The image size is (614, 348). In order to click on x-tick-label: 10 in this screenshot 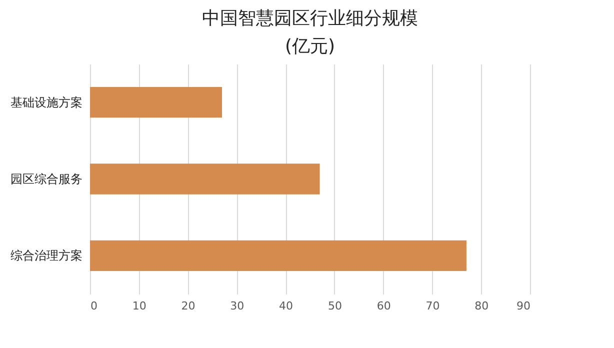, I will do `click(139, 306)`.